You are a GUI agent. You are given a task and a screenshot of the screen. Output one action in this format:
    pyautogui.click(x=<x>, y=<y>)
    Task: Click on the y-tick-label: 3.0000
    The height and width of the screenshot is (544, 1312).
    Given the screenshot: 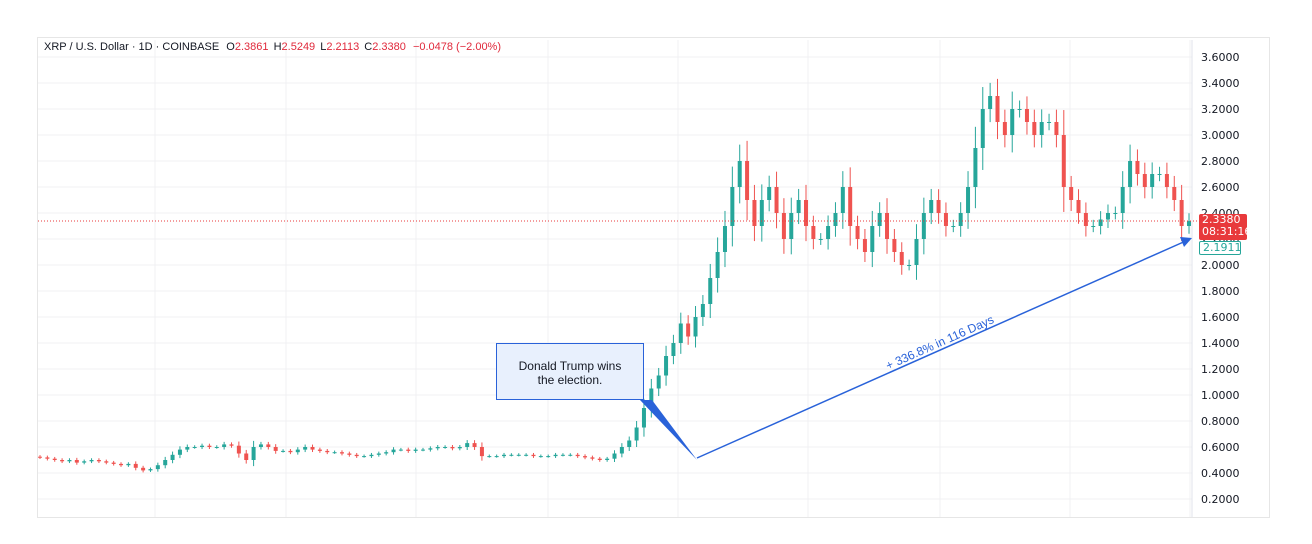 What is the action you would take?
    pyautogui.click(x=1220, y=135)
    